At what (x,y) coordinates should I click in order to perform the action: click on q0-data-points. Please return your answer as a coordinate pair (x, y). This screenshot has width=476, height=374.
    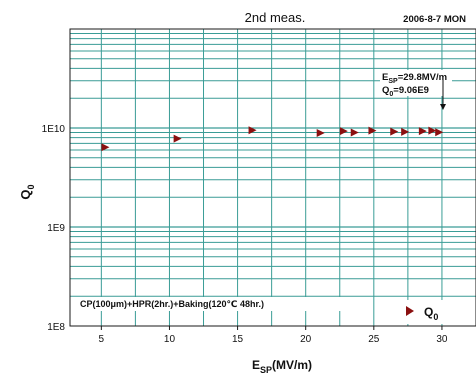
    Looking at the image, I should click on (272, 139).